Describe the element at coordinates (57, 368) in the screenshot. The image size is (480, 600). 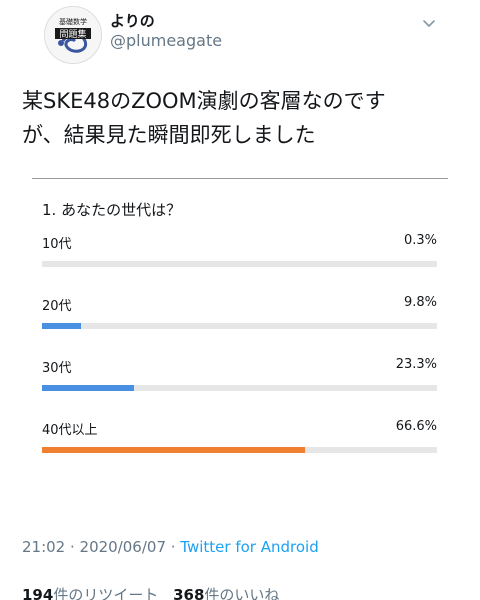
I see `poll-option-label: 30代` at that location.